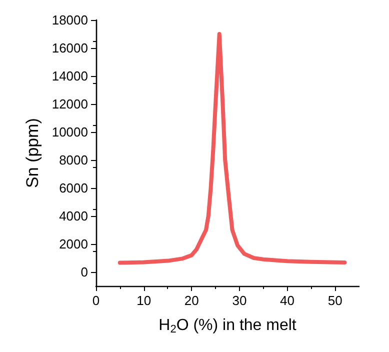  I want to click on y-tick-label: 16000, so click(70, 48).